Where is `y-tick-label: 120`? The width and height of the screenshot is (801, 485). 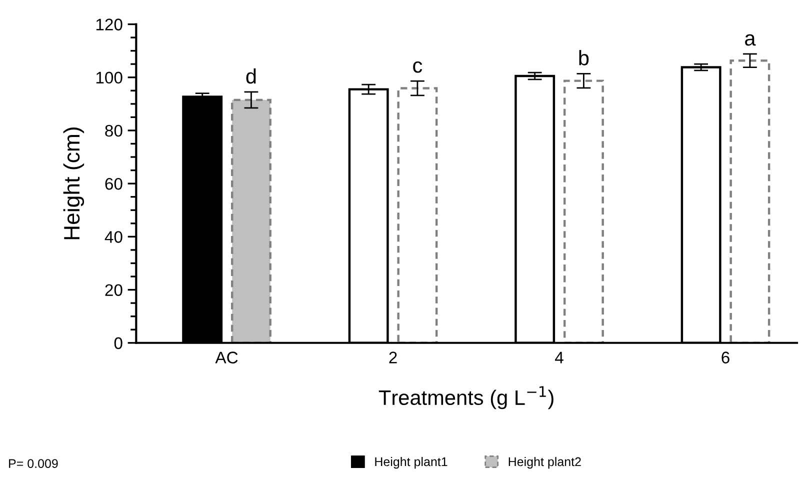 y-tick-label: 120 is located at coordinates (109, 24).